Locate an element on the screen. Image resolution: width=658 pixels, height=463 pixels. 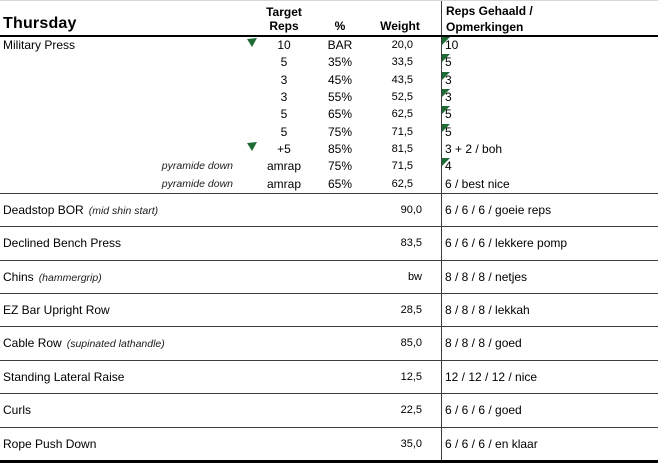
exercise-name-cell: Standing Lateral Raise is located at coordinates (66, 377).